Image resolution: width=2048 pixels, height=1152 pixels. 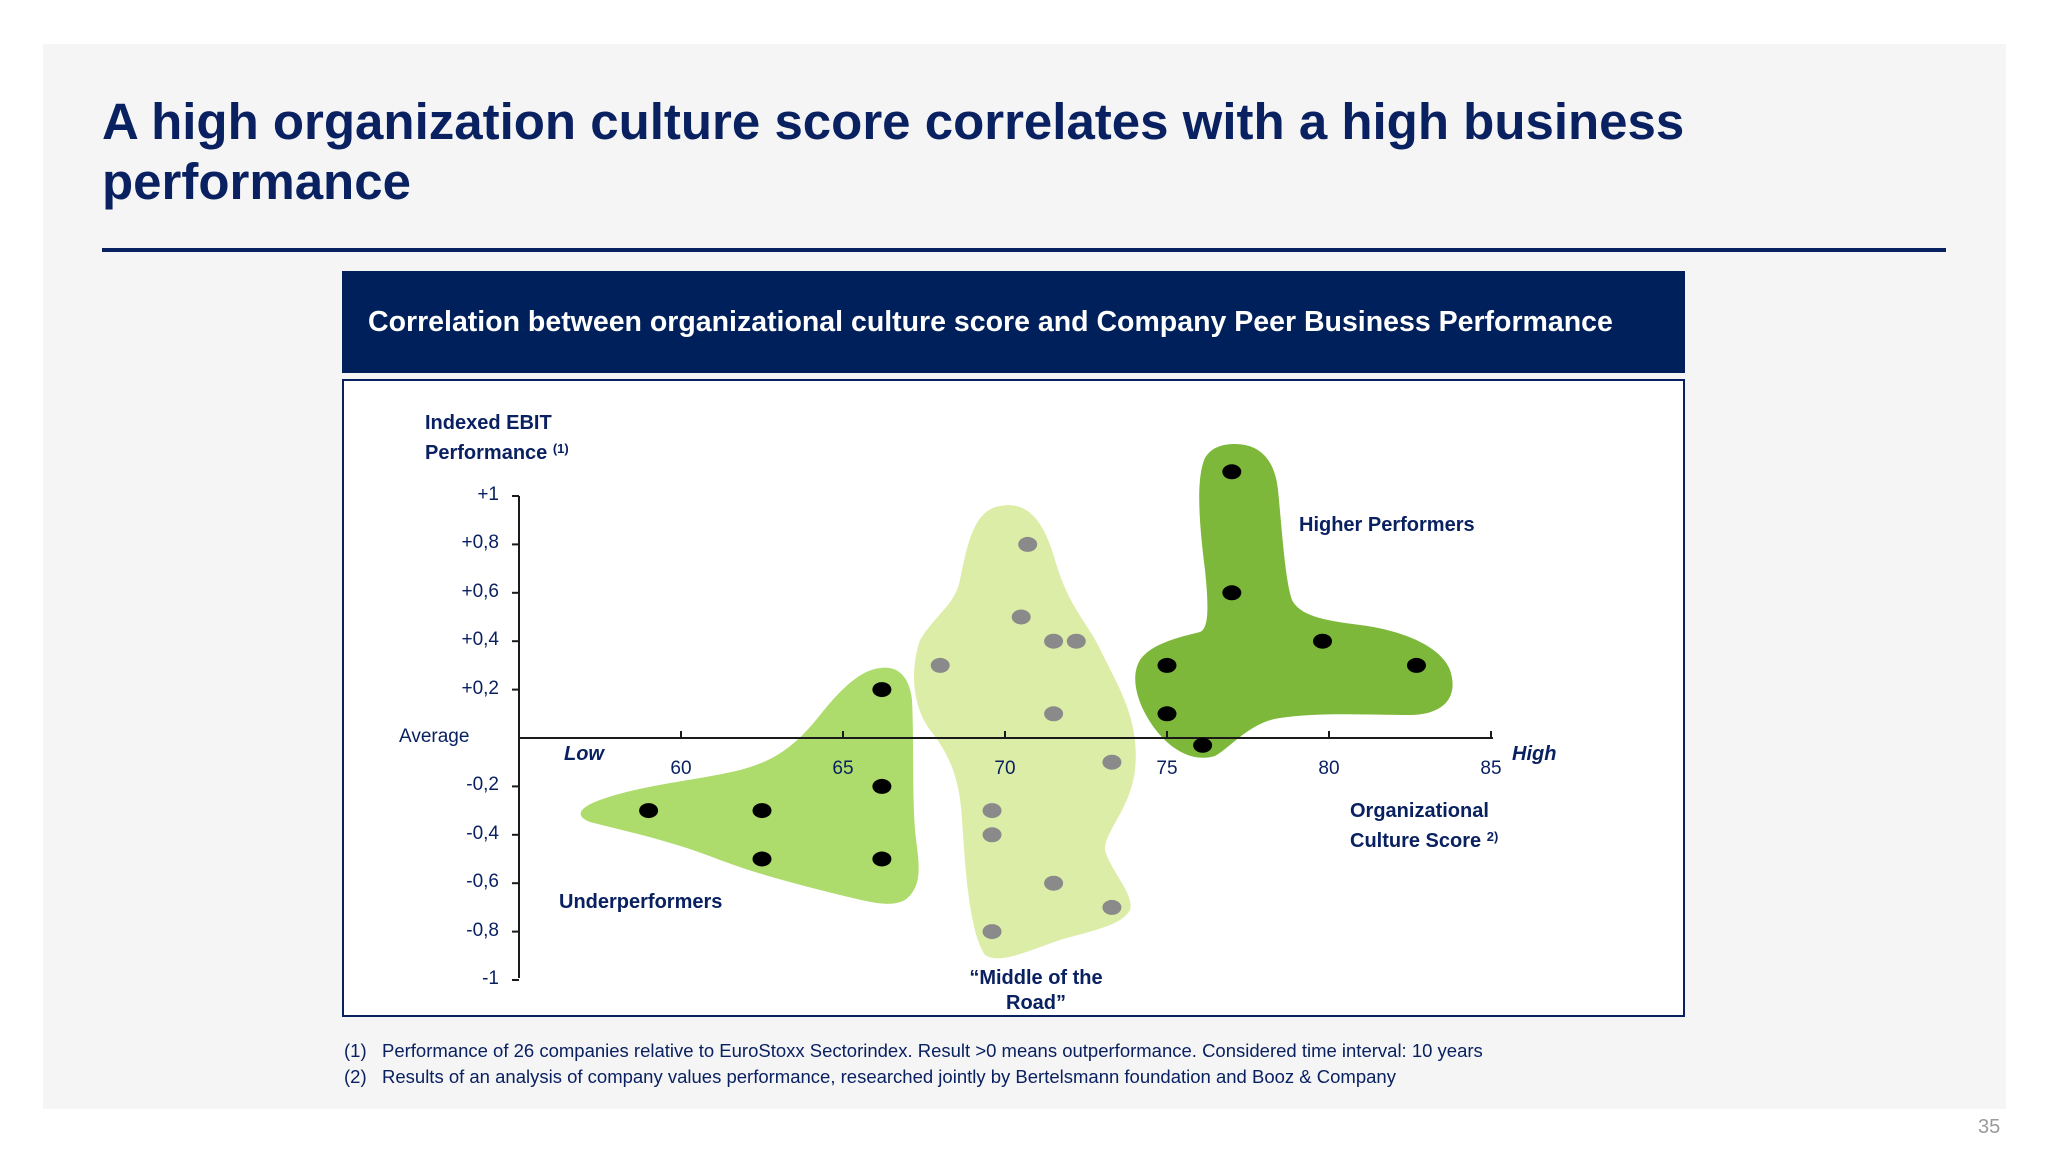 I want to click on x-axis-footnote-ref: 2), so click(x=1492, y=836).